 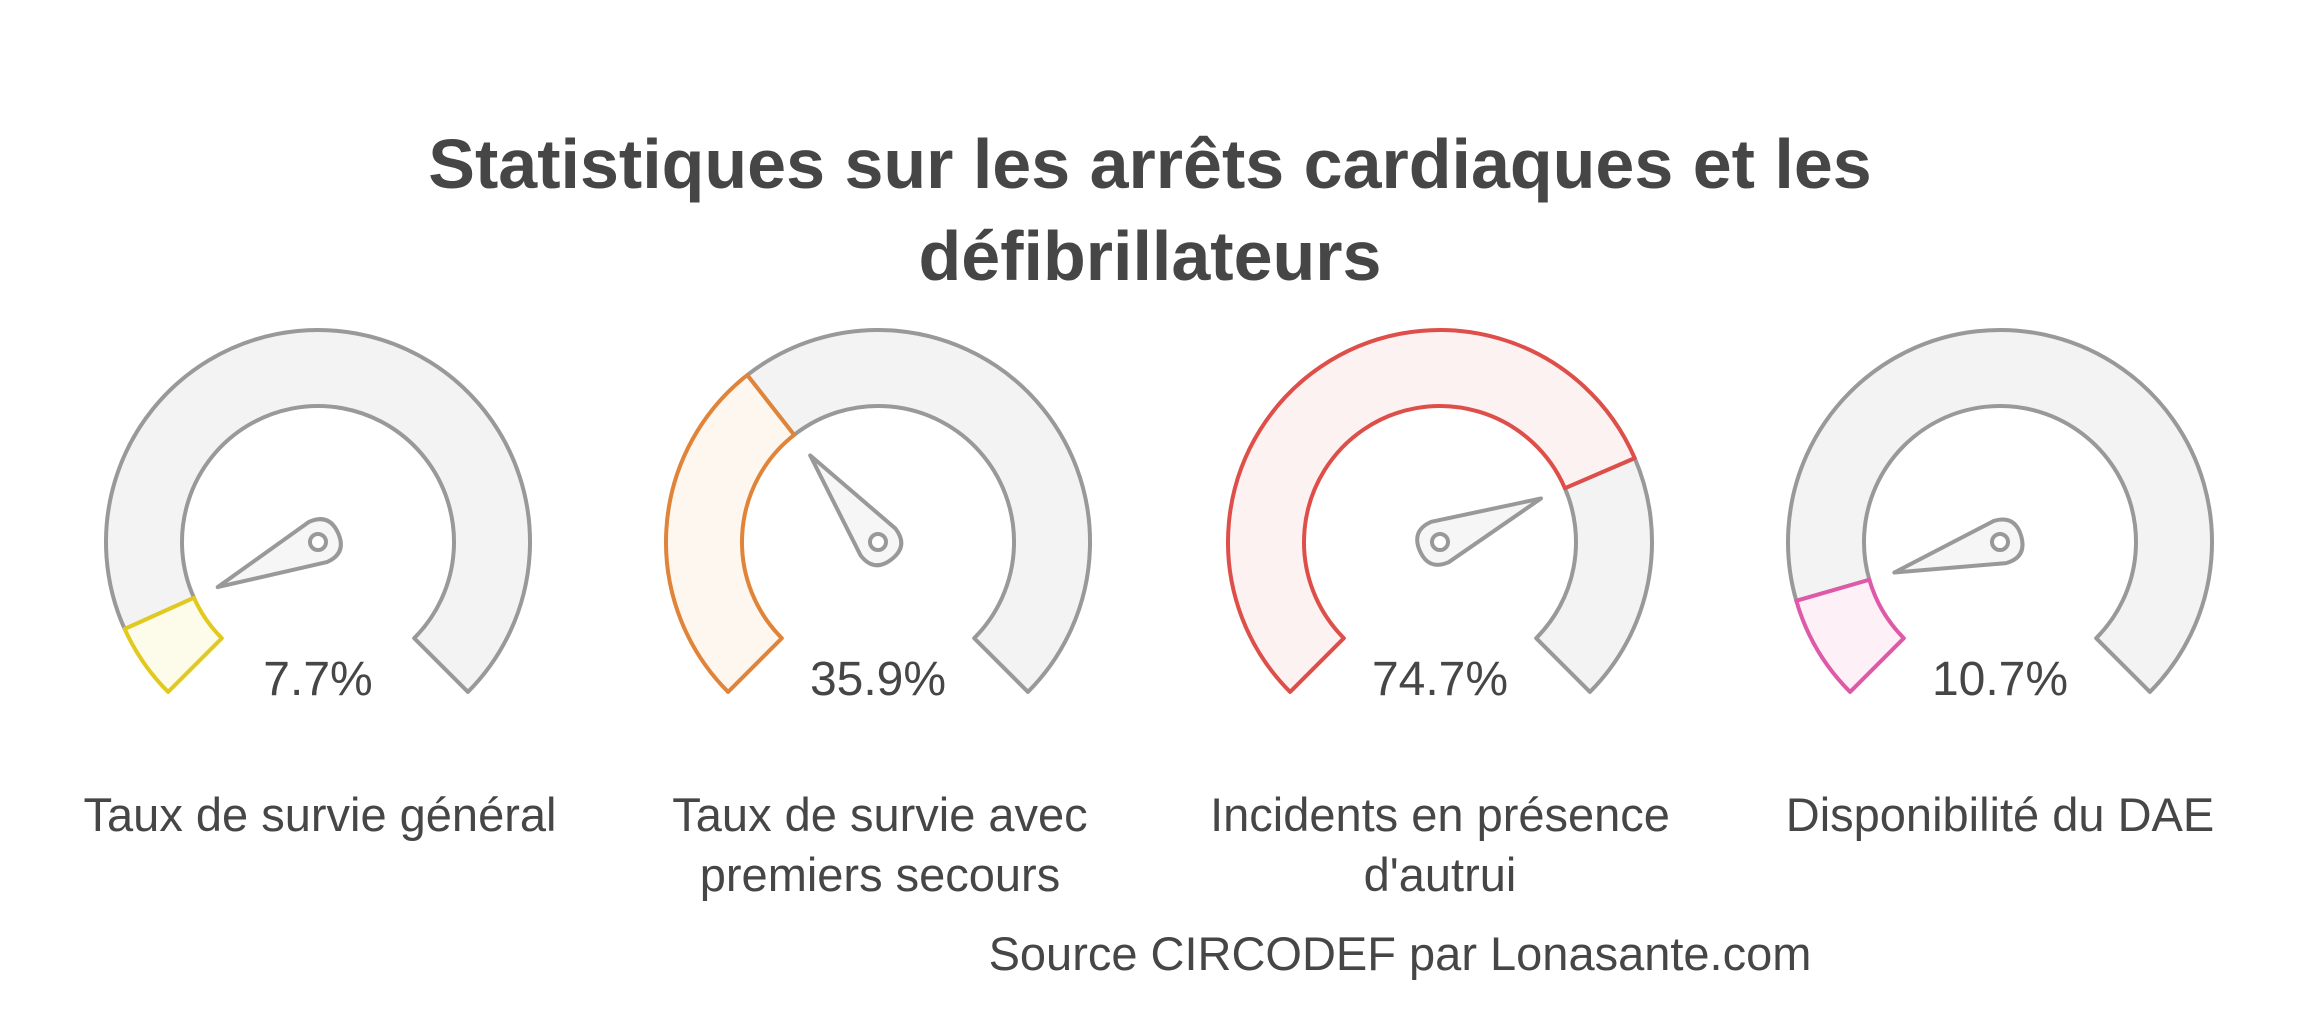 What do you see at coordinates (317, 679) in the screenshot?
I see `gauge-1-value-label: 7.7%` at bounding box center [317, 679].